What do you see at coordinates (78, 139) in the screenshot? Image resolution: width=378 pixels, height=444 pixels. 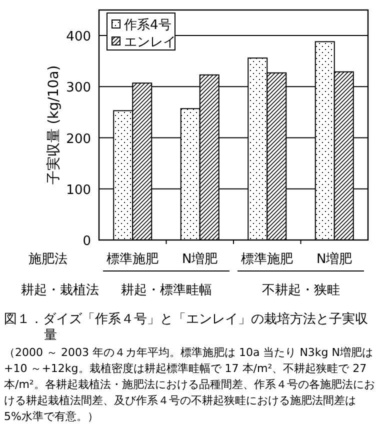 I see `y-tick-label: 200` at bounding box center [78, 139].